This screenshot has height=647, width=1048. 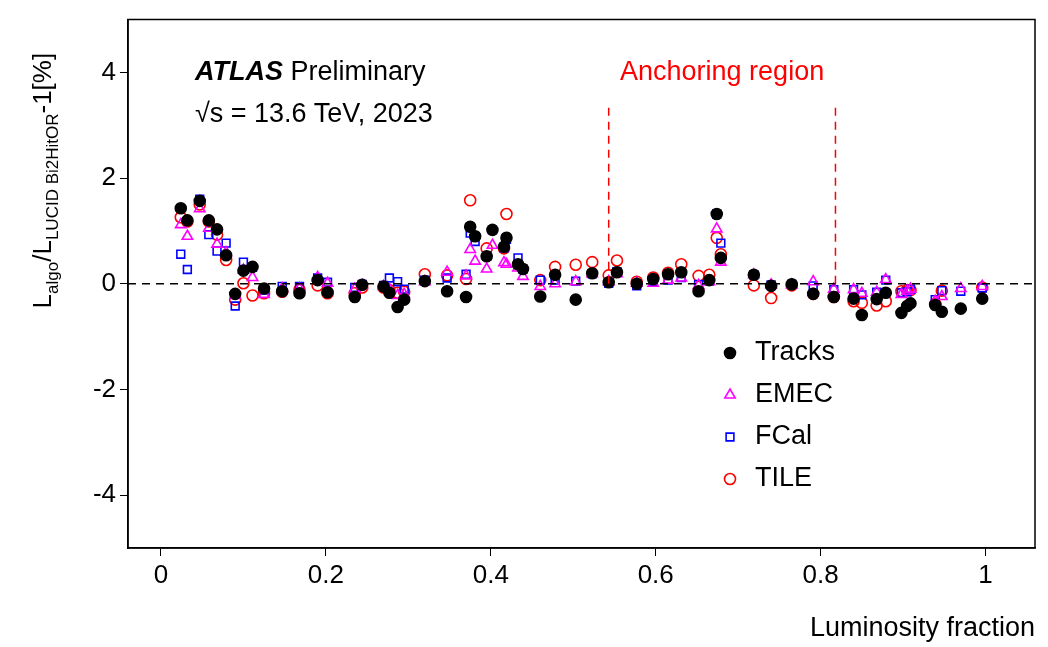 I want to click on y-tick-label: -4, so click(x=104, y=493).